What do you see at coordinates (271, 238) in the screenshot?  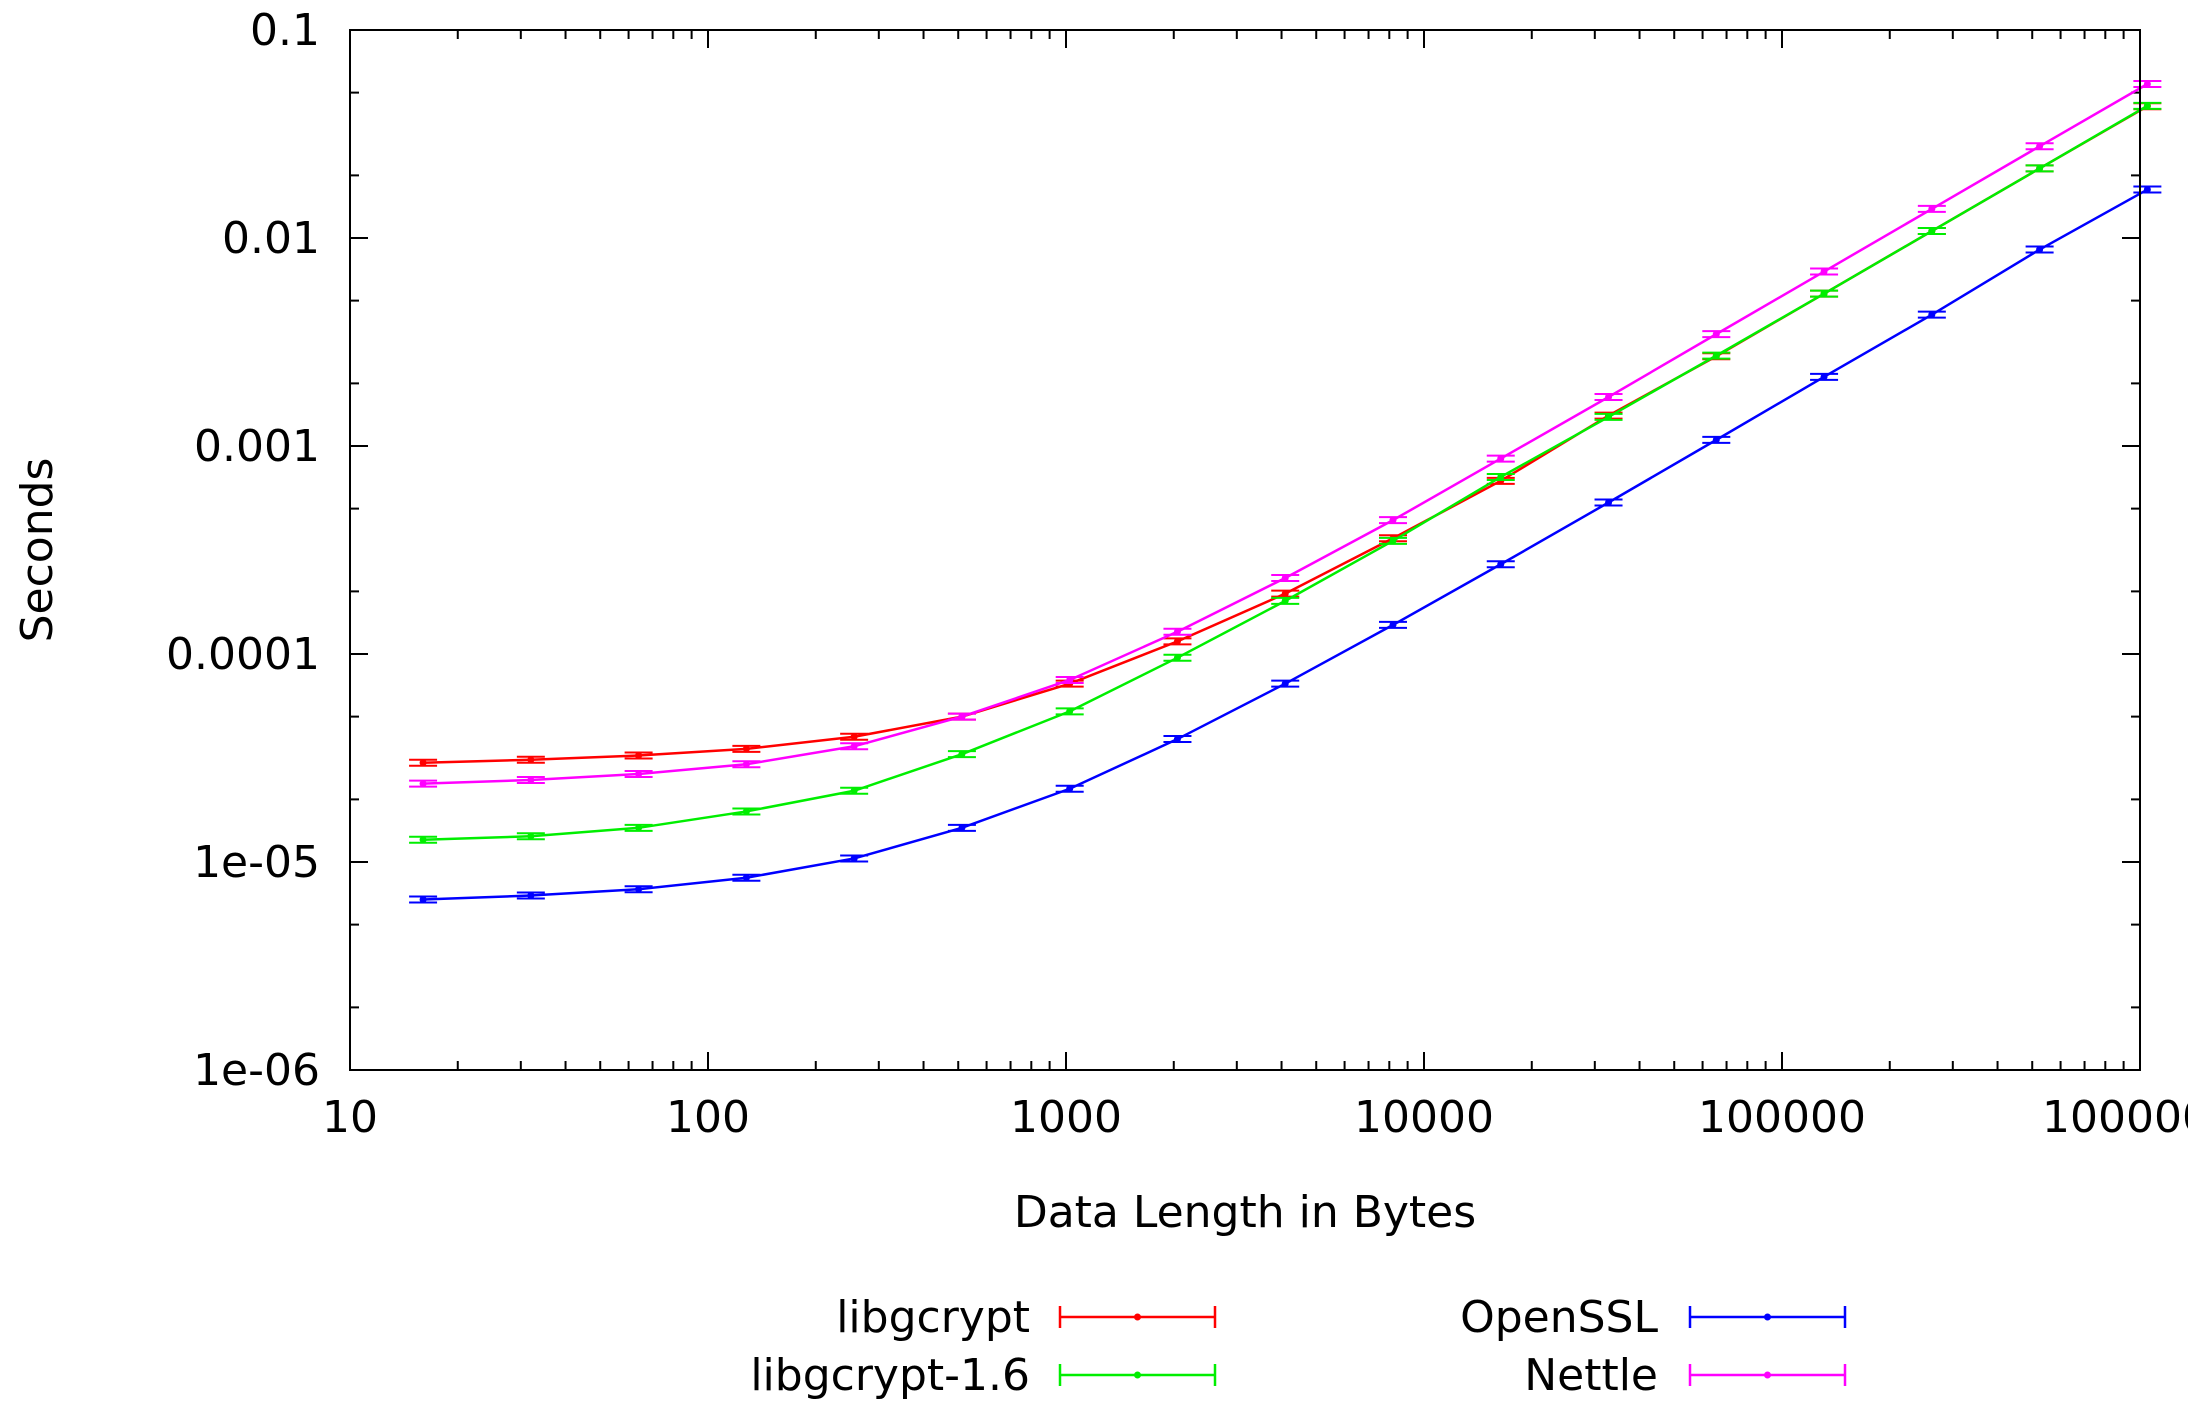 I see `y-tick-label: 0.01` at bounding box center [271, 238].